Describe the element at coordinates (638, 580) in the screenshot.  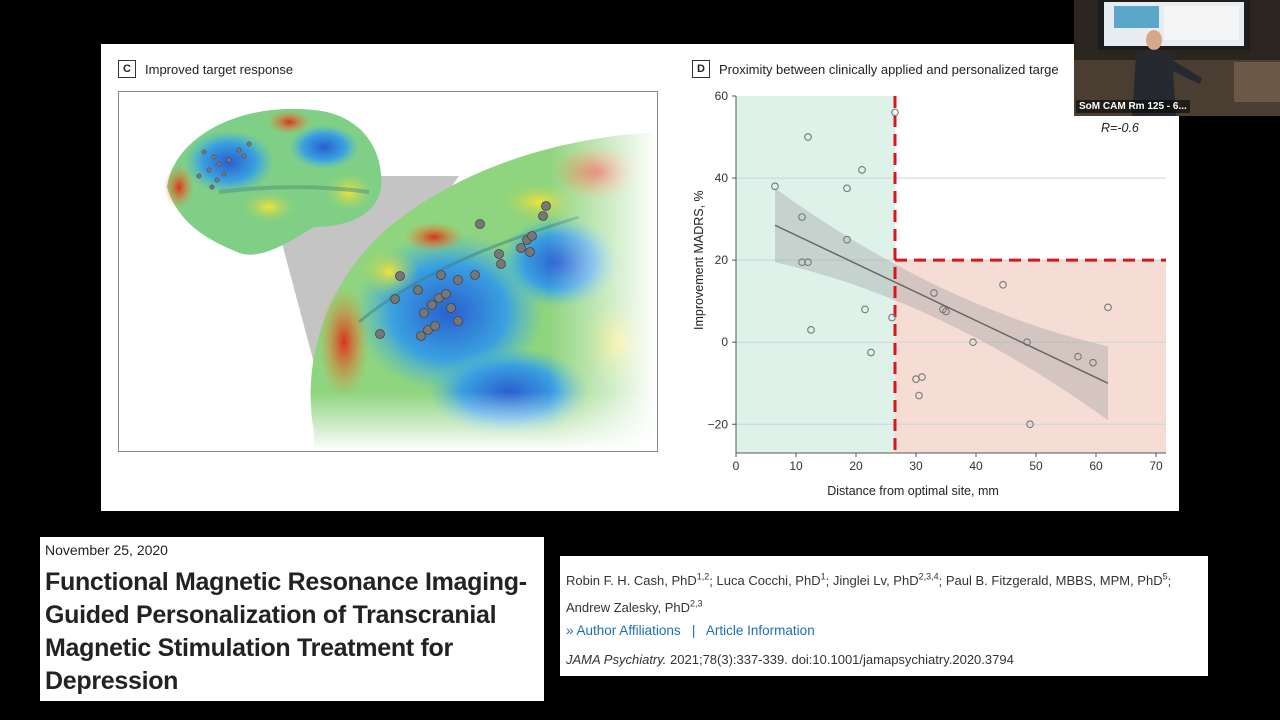
I see `author-1: Robin F. H. Cash, PhD1,2` at that location.